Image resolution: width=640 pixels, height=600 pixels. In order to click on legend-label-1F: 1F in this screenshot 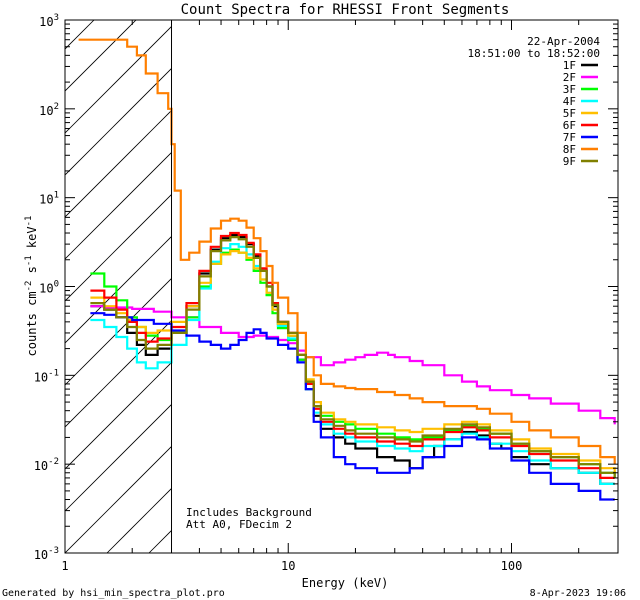, I will do `click(569, 65)`.